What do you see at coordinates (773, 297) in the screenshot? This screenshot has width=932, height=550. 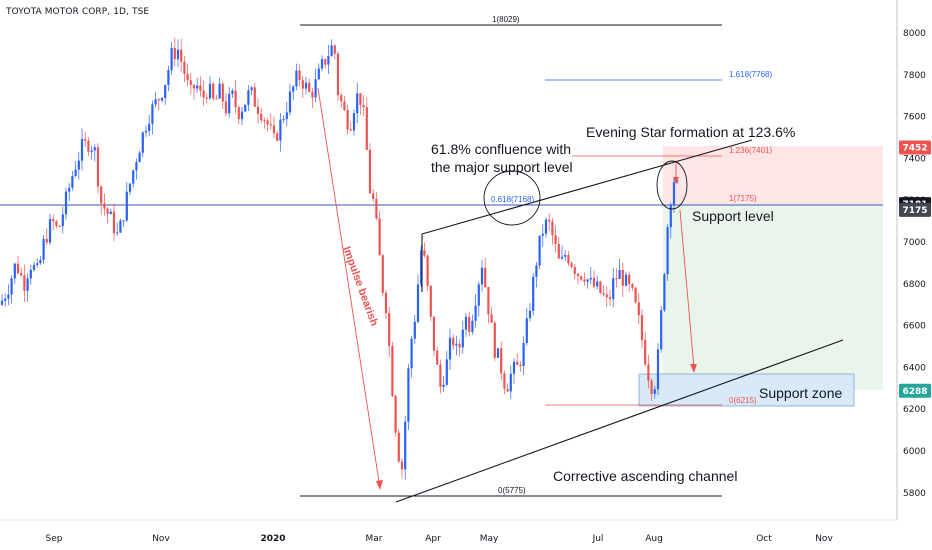 I see `take-profit-zone` at bounding box center [773, 297].